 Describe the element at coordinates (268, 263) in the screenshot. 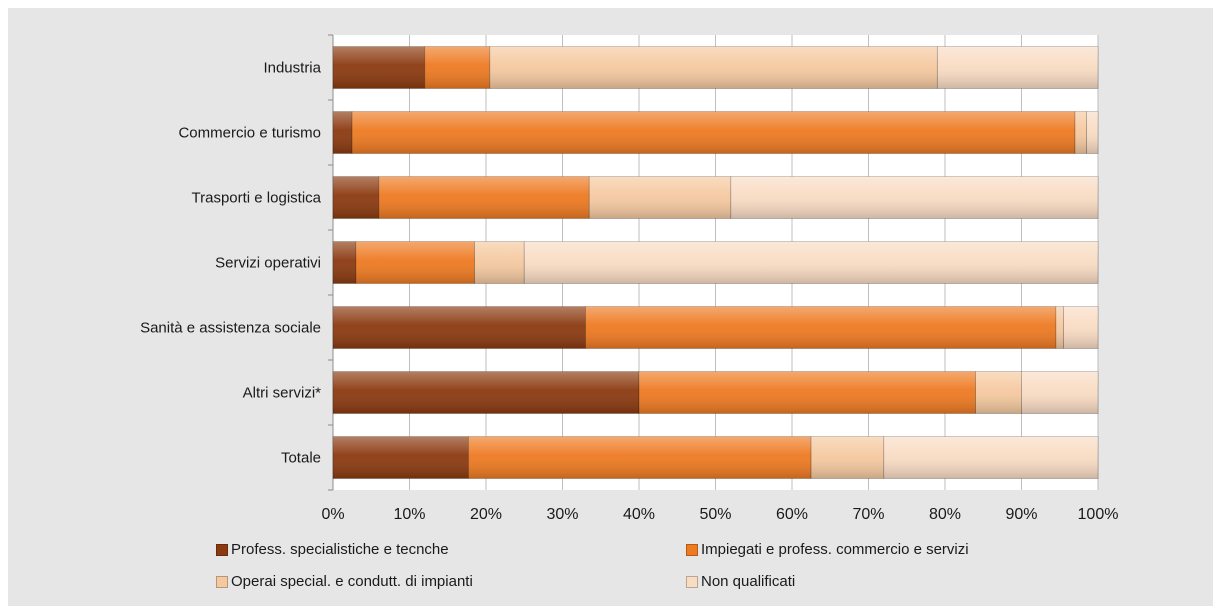

I see `category-label: Servizi operativi` at that location.